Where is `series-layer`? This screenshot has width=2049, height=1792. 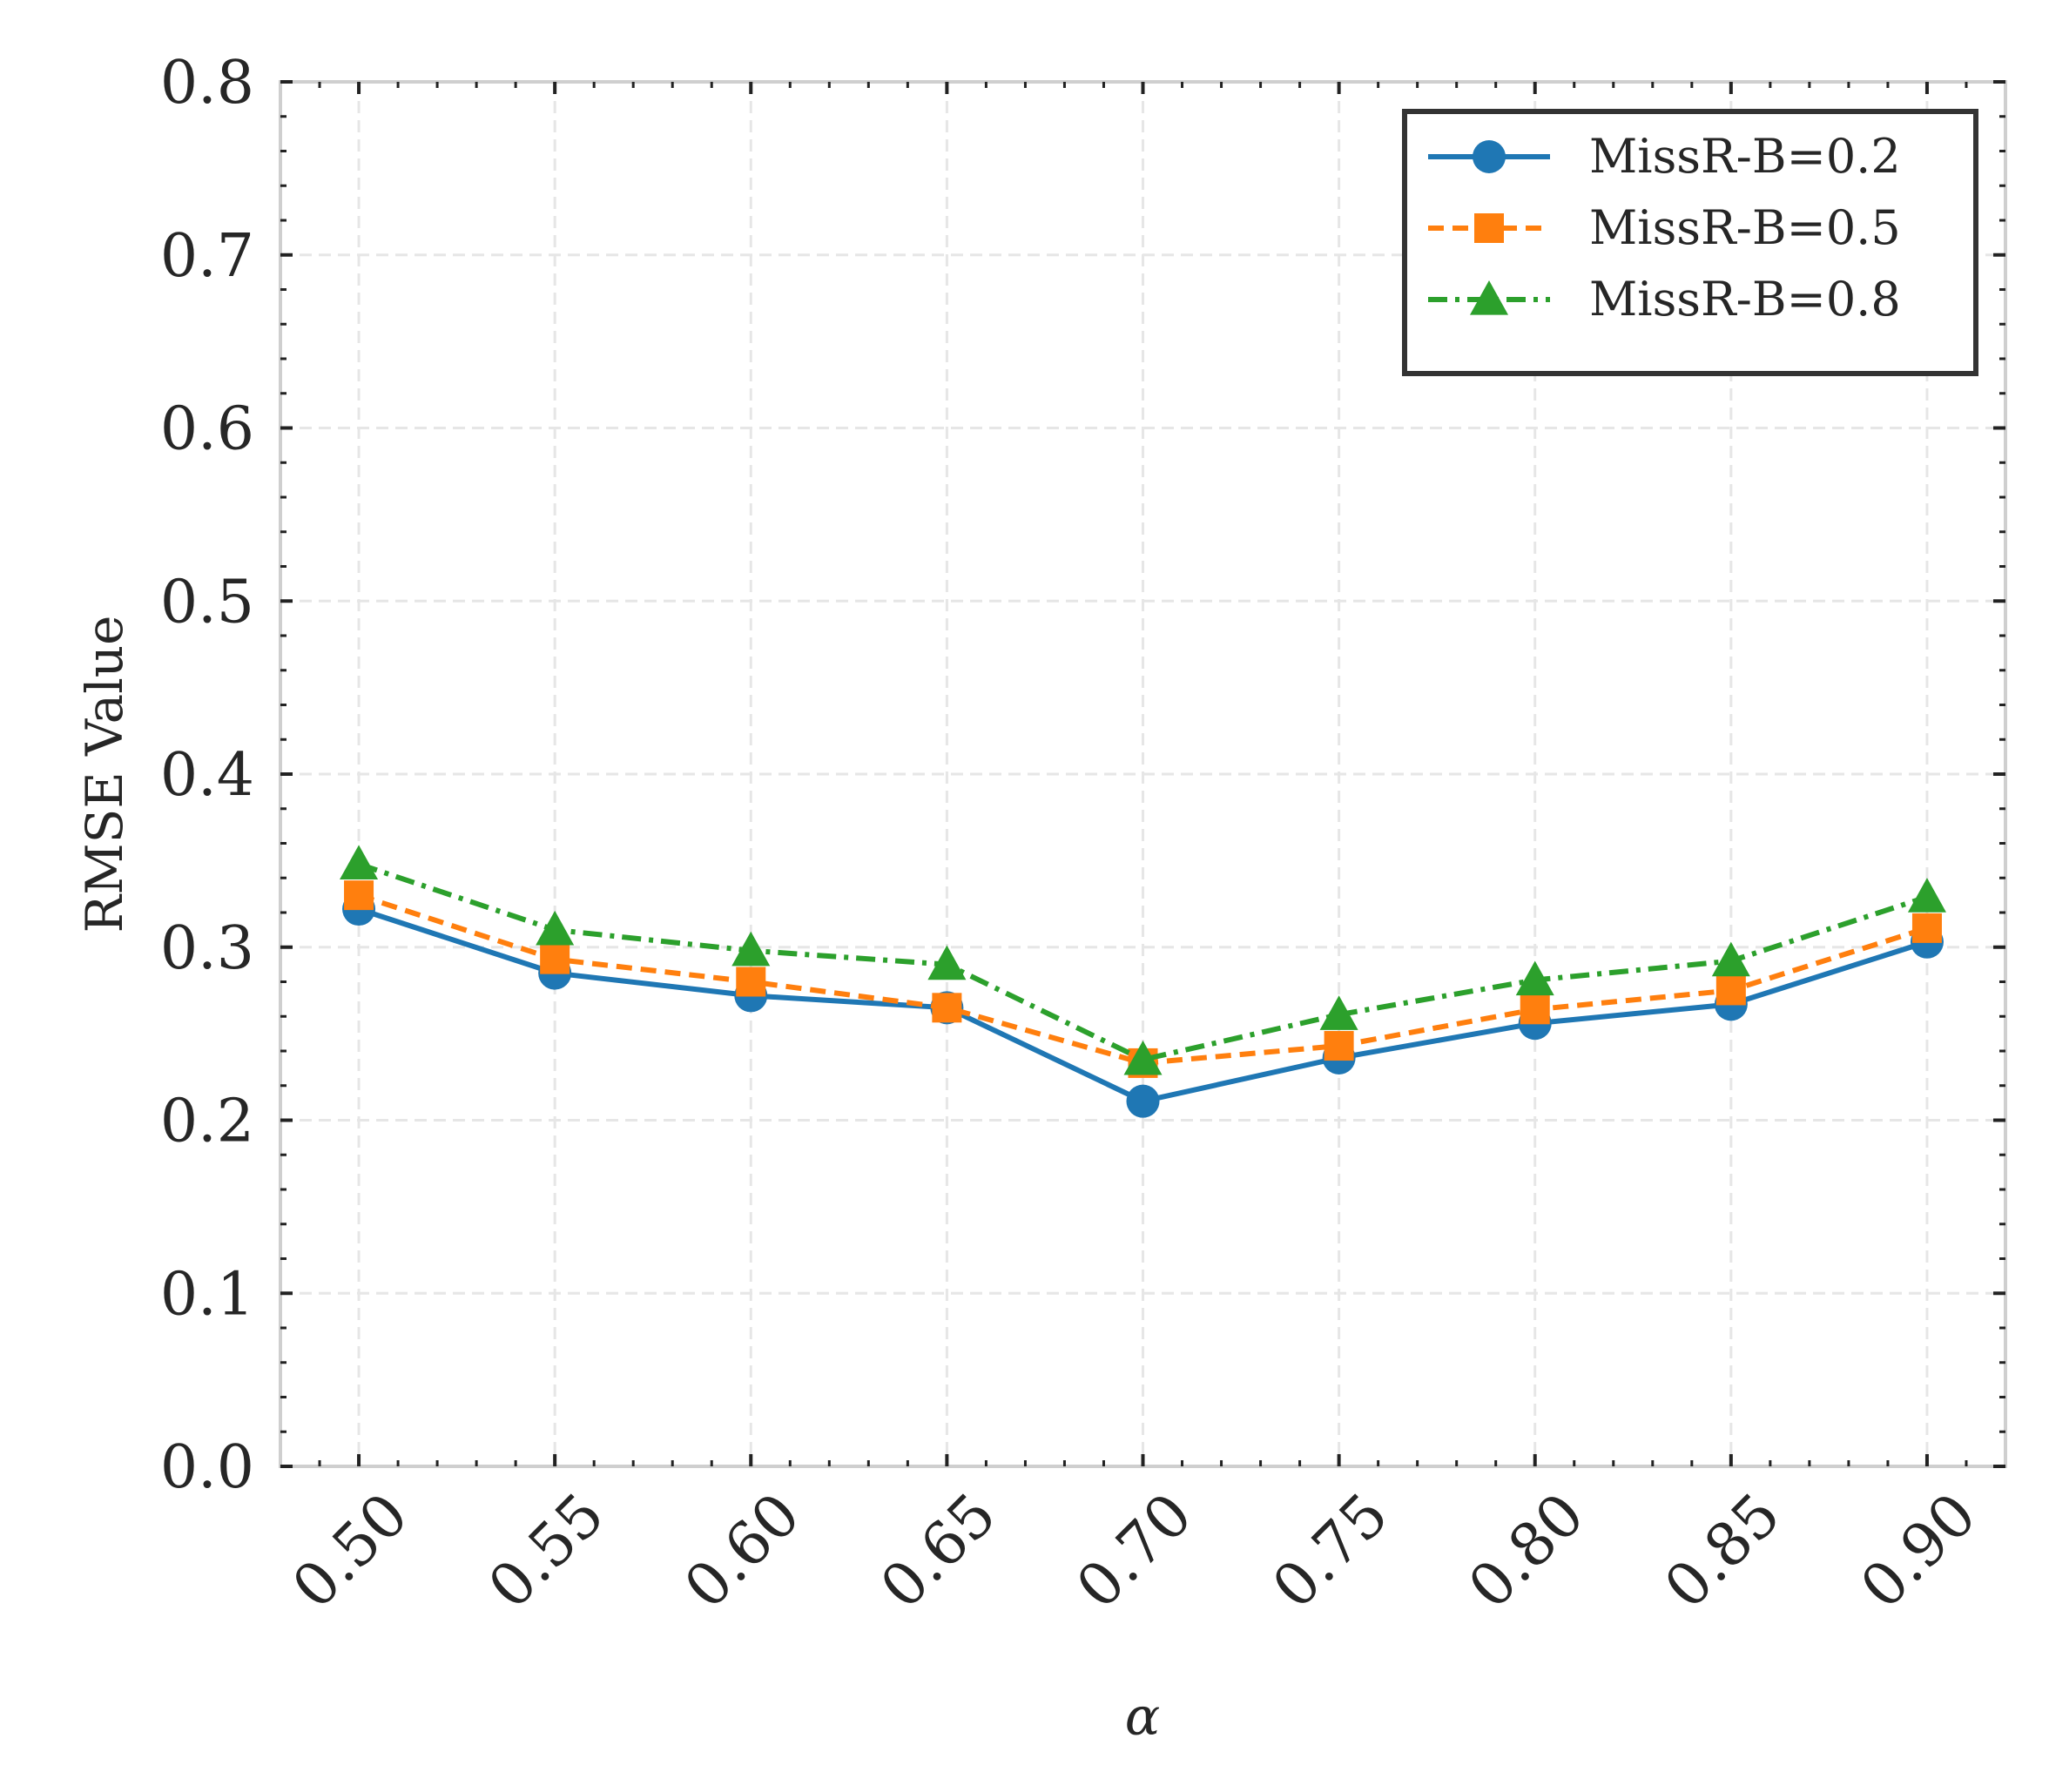 series-layer is located at coordinates (1143, 981).